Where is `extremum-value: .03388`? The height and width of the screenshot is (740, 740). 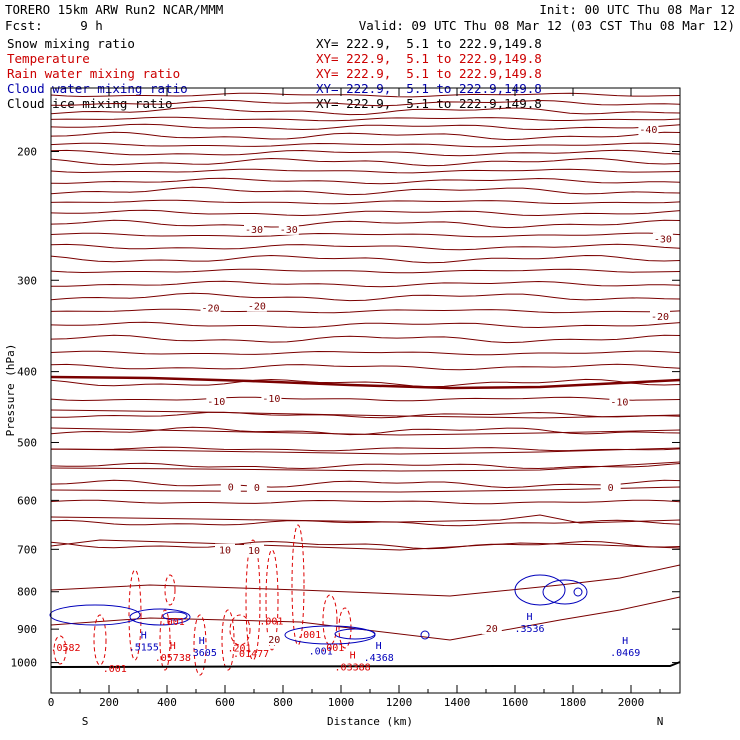
extremum-value: .03388 is located at coordinates (353, 668).